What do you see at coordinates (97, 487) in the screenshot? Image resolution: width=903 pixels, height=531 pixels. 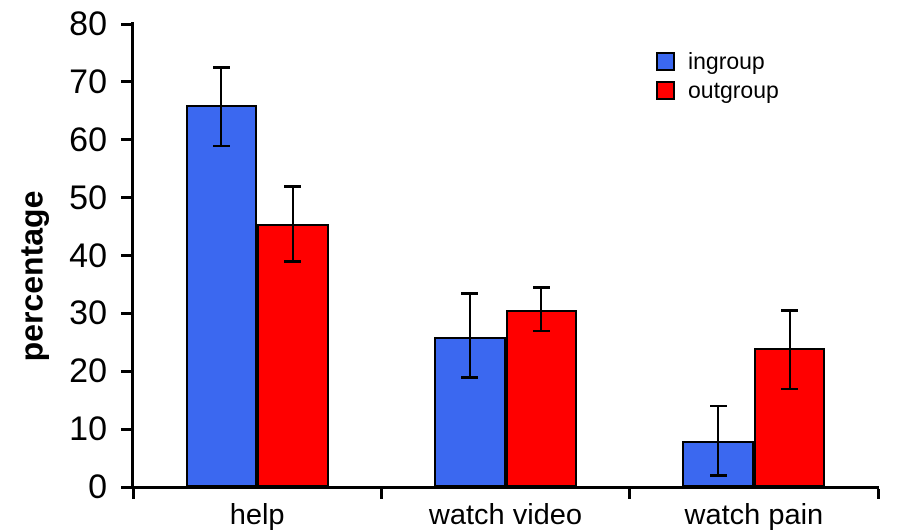 I see `y-tick-label: 0` at bounding box center [97, 487].